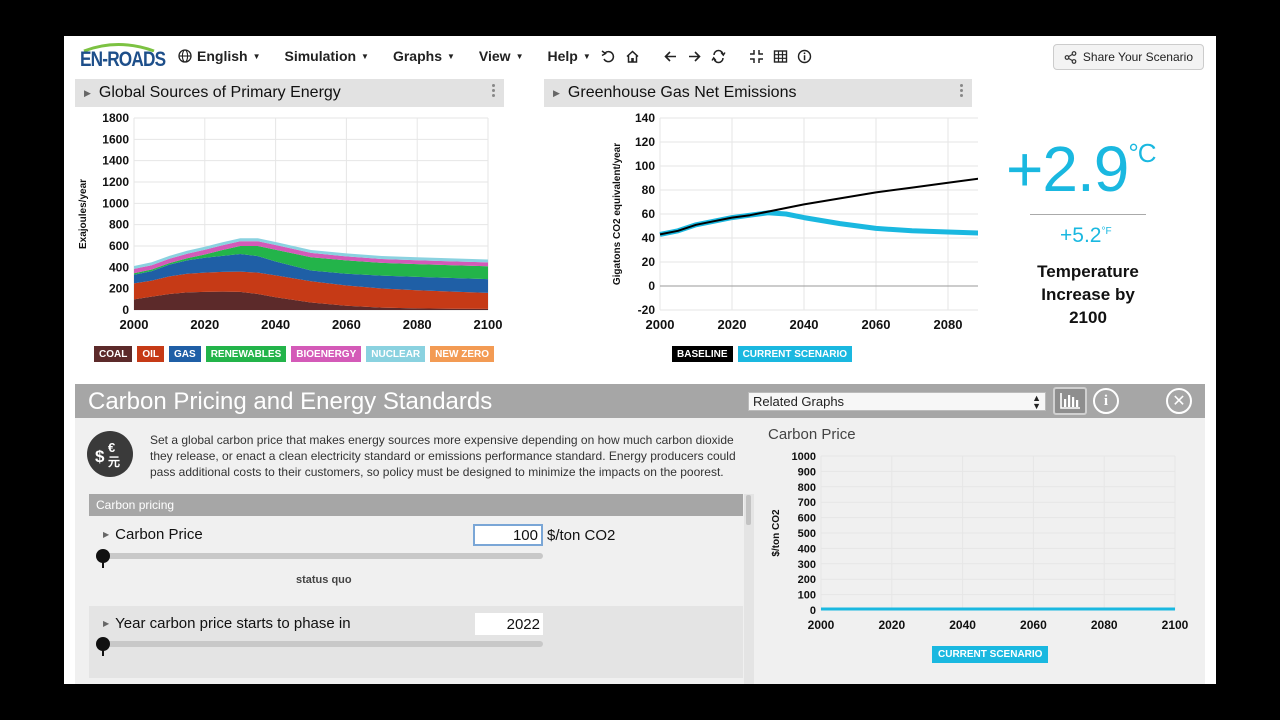 Image resolution: width=1280 pixels, height=720 pixels. I want to click on phase-in-year-track, so click(322, 644).